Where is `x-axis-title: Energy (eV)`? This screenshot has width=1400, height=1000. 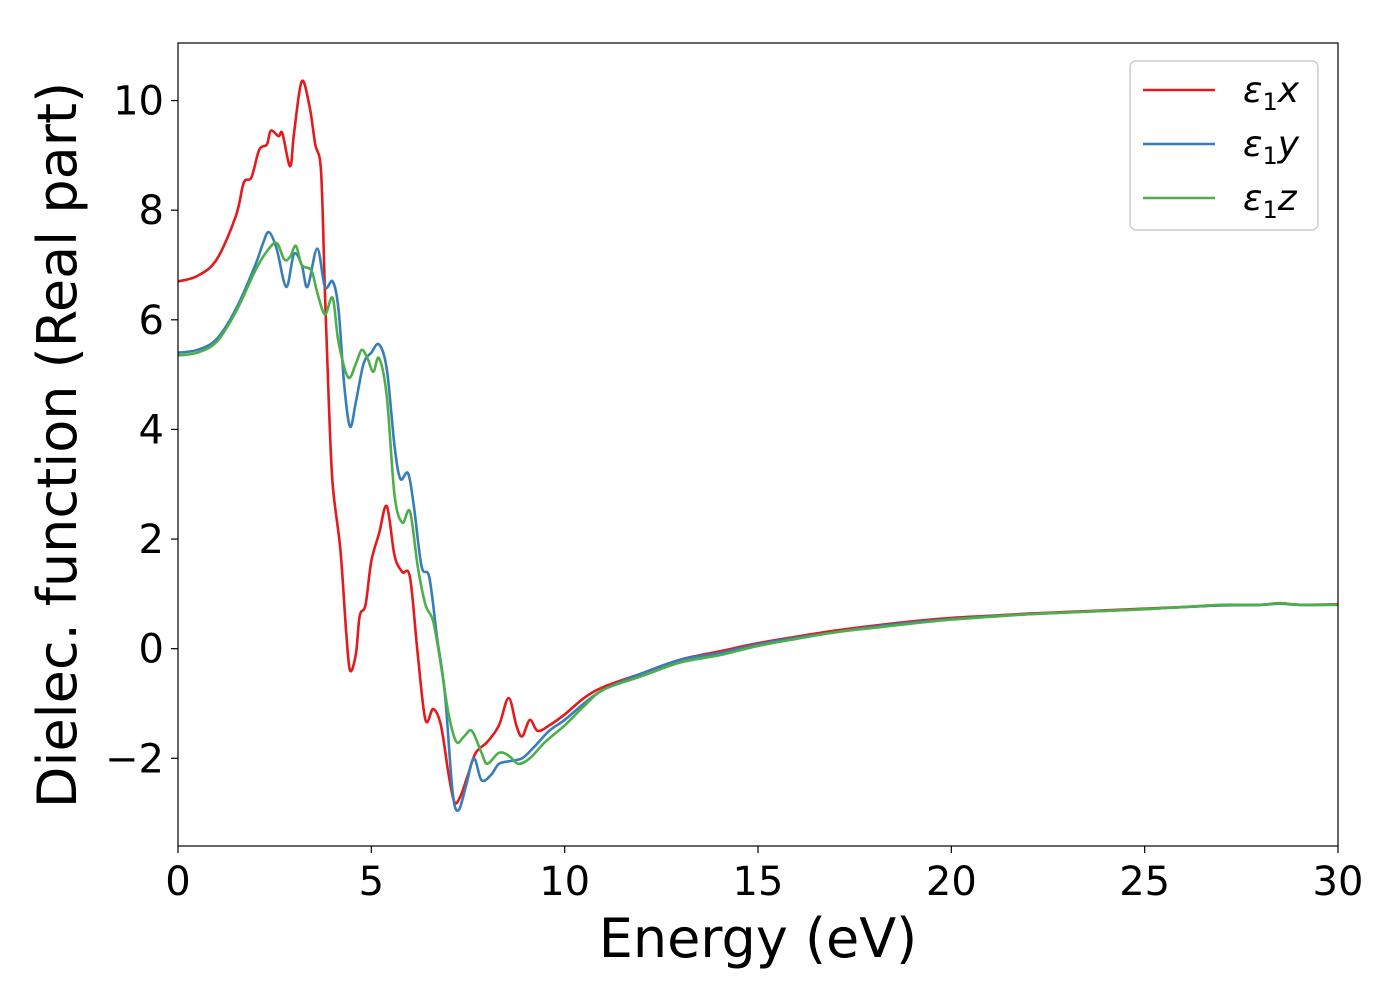
x-axis-title: Energy (eV) is located at coordinates (758, 938).